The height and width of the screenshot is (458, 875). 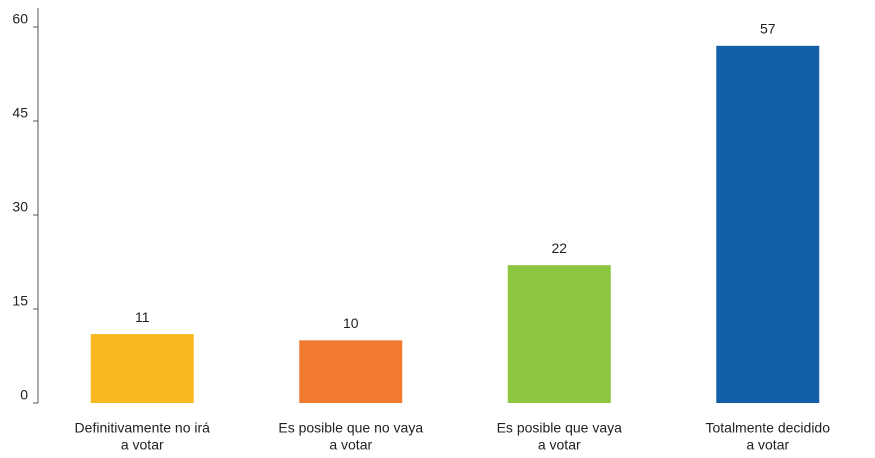 I want to click on x-tick-label: Definitivamente no irá, so click(x=143, y=428).